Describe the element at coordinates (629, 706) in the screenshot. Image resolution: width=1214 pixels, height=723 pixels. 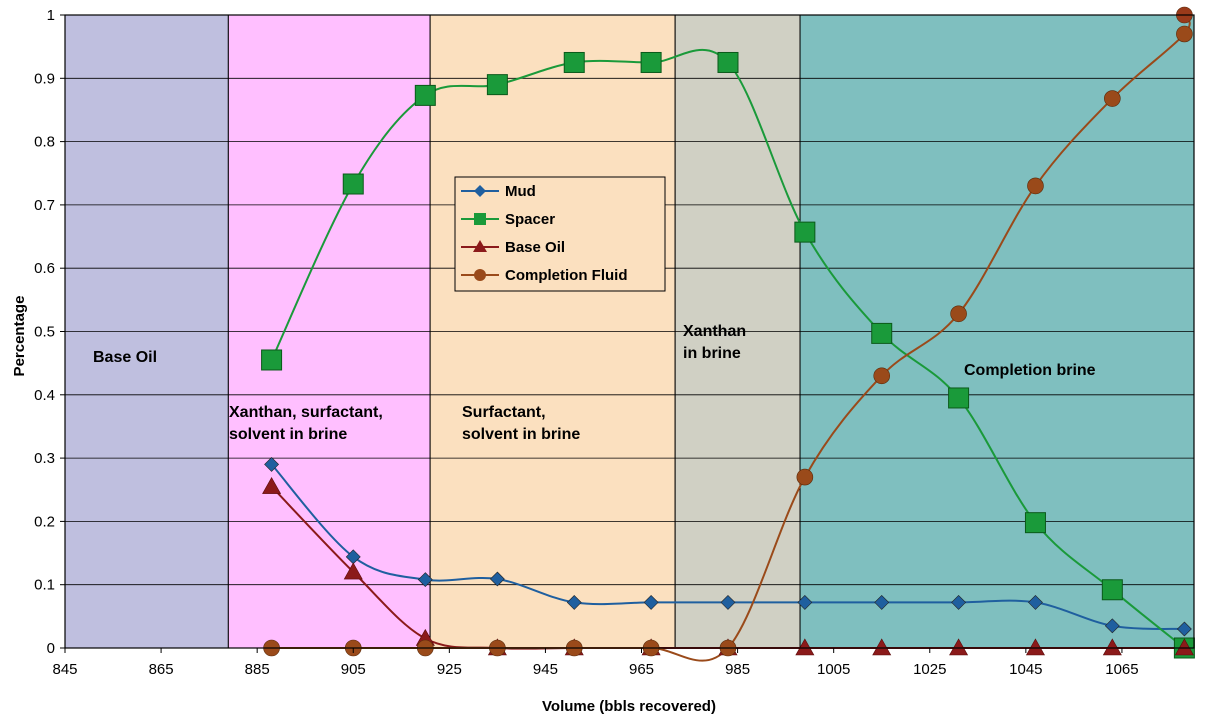
I see `x-axis-title: Volume (bbls recovered)` at that location.